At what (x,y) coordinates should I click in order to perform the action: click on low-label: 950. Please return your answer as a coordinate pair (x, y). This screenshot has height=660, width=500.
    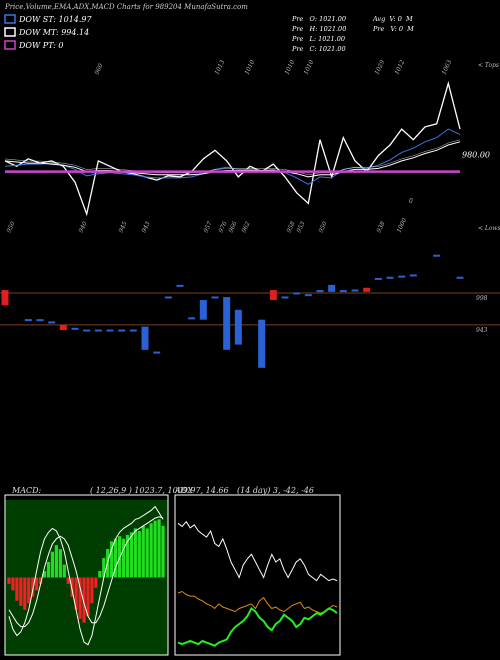
    Looking at the image, I should click on (10, 227).